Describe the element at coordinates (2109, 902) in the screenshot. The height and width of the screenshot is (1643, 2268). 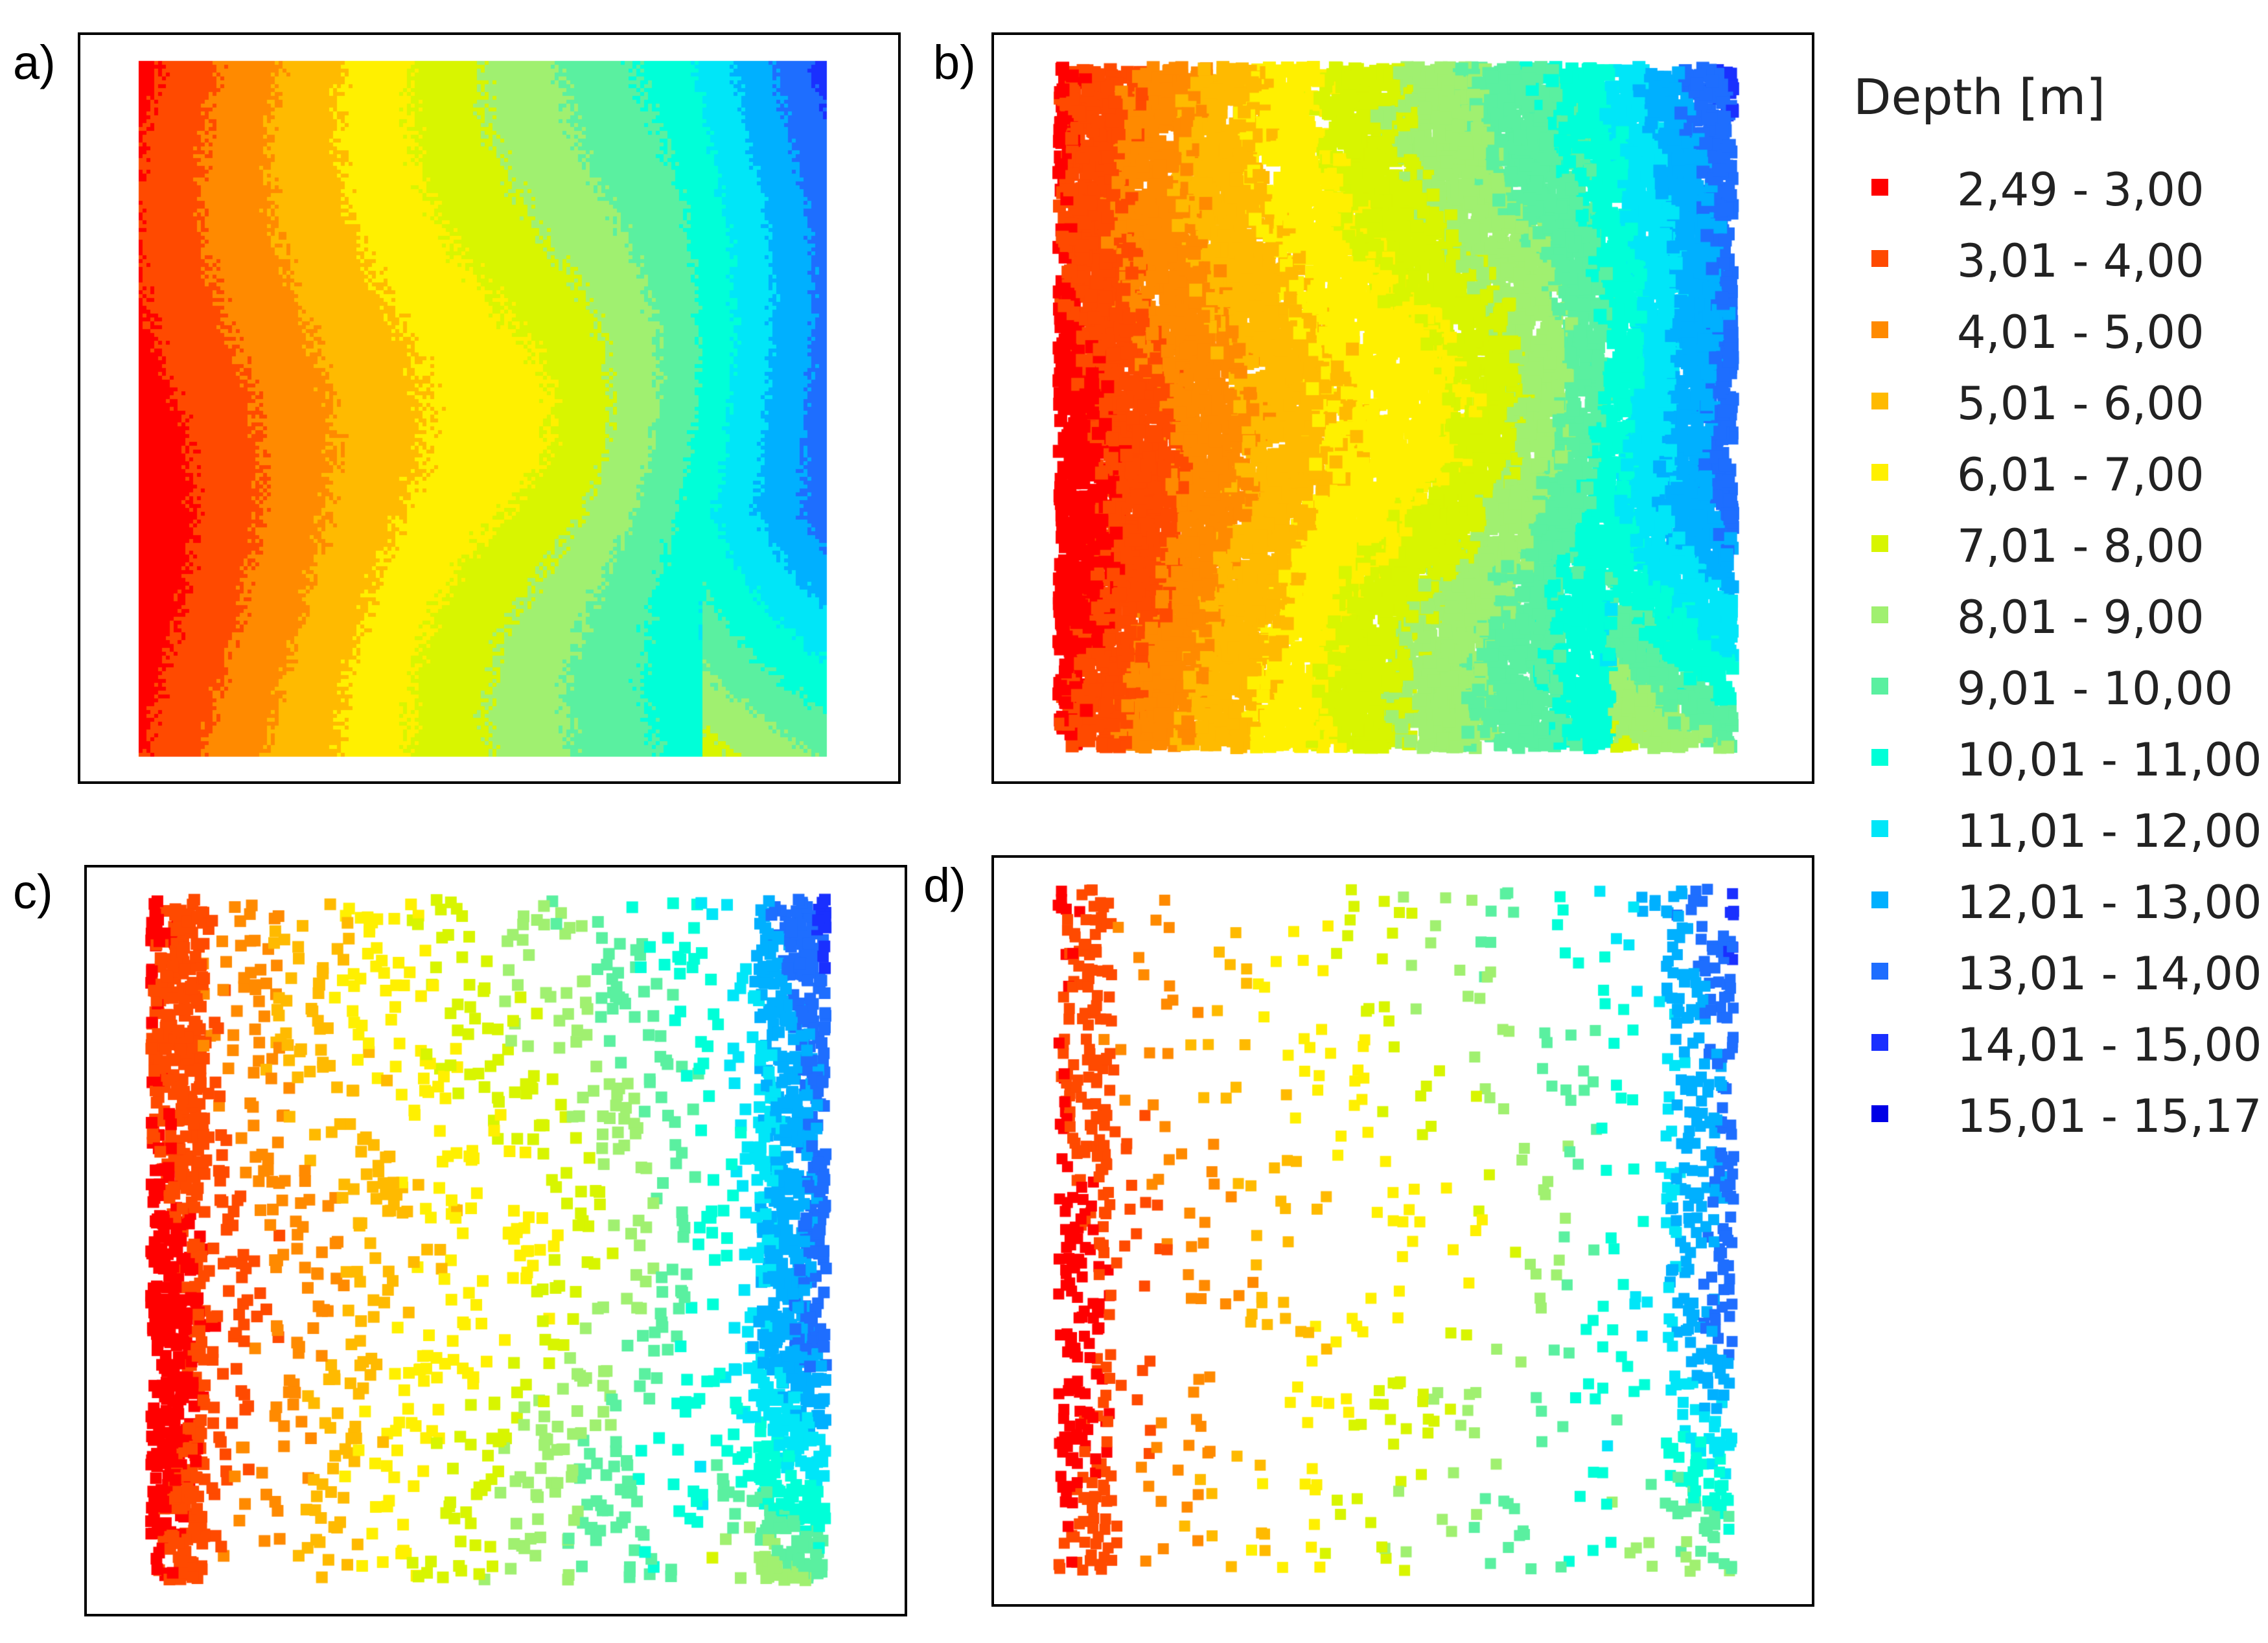
I see `legend-label: 12,01 - 13,00` at that location.